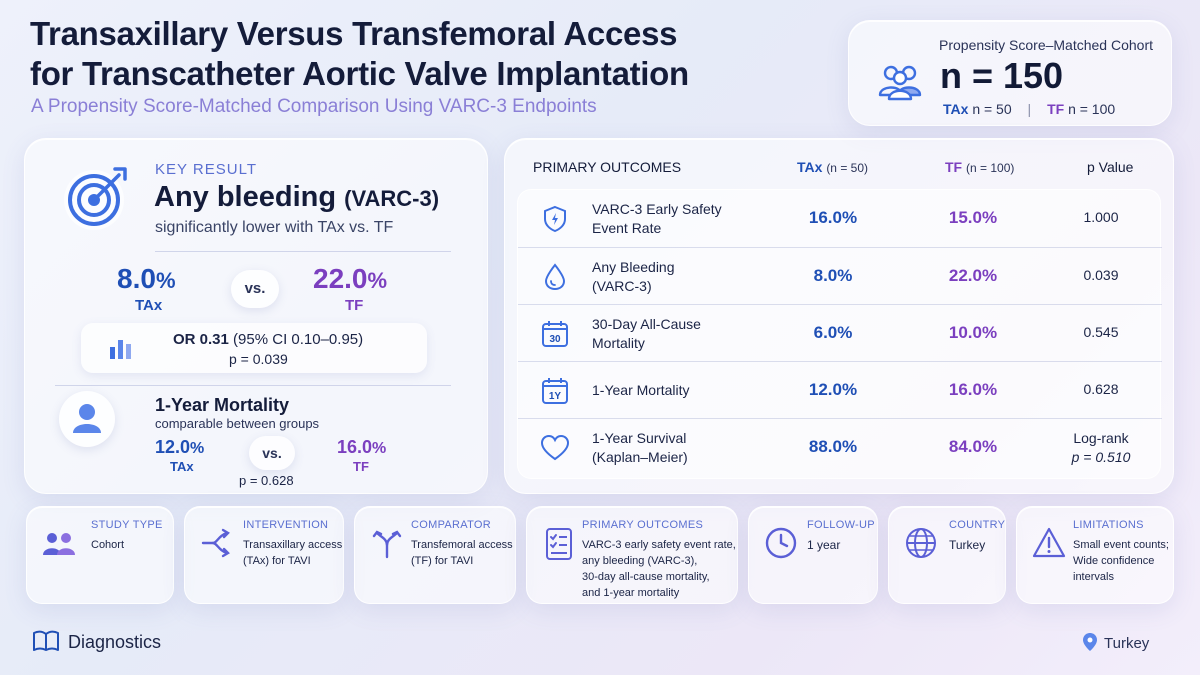 Image resolution: width=1200 pixels, height=675 pixels. Describe the element at coordinates (973, 217) in the screenshot. I see `row-tf-value: 15.0%` at that location.